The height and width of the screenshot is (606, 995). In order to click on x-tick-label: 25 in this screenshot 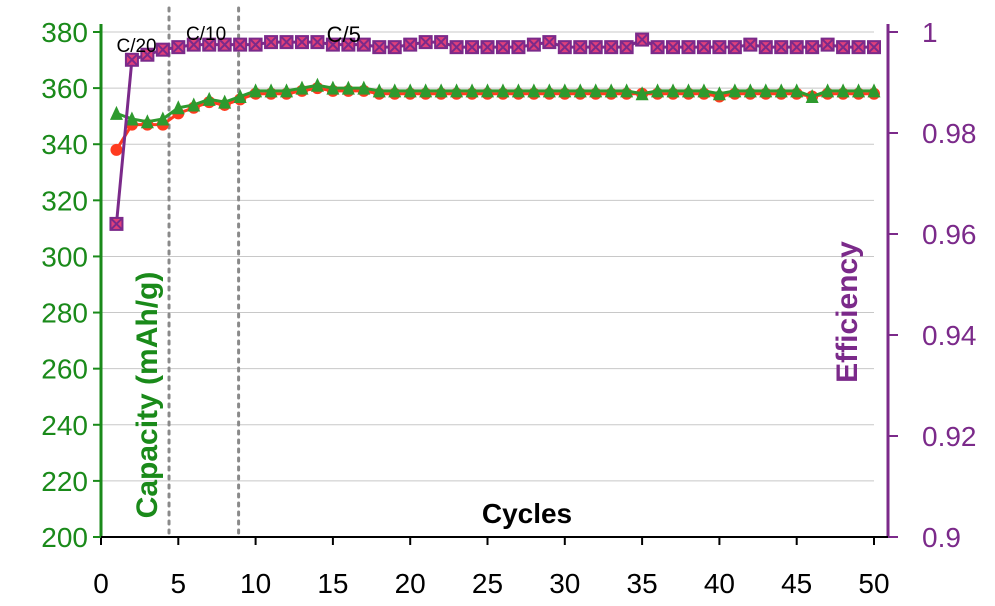, I will do `click(487, 583)`.